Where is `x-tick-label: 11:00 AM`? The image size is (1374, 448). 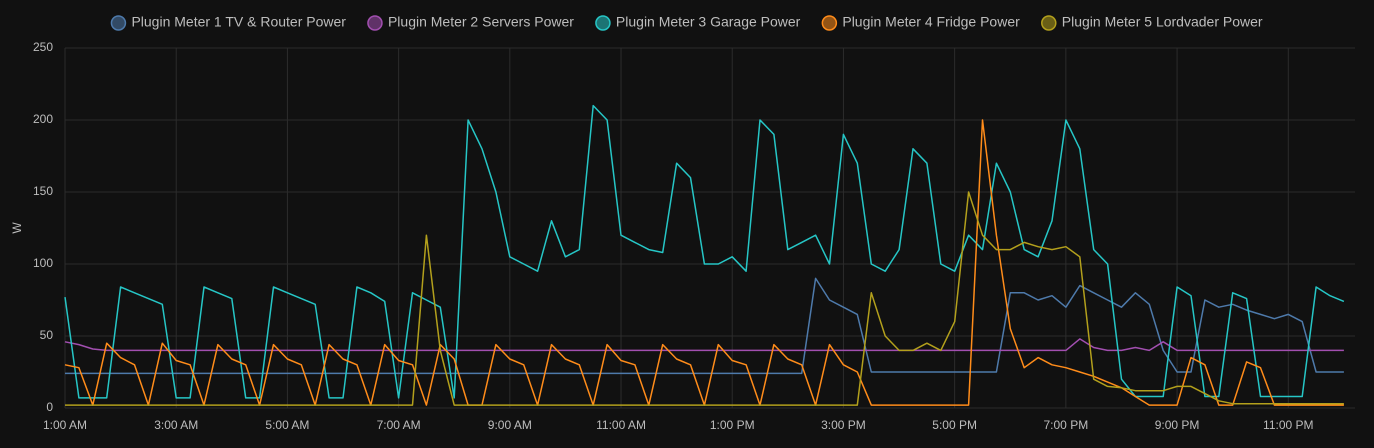
x-tick-label: 11:00 AM is located at coordinates (621, 425).